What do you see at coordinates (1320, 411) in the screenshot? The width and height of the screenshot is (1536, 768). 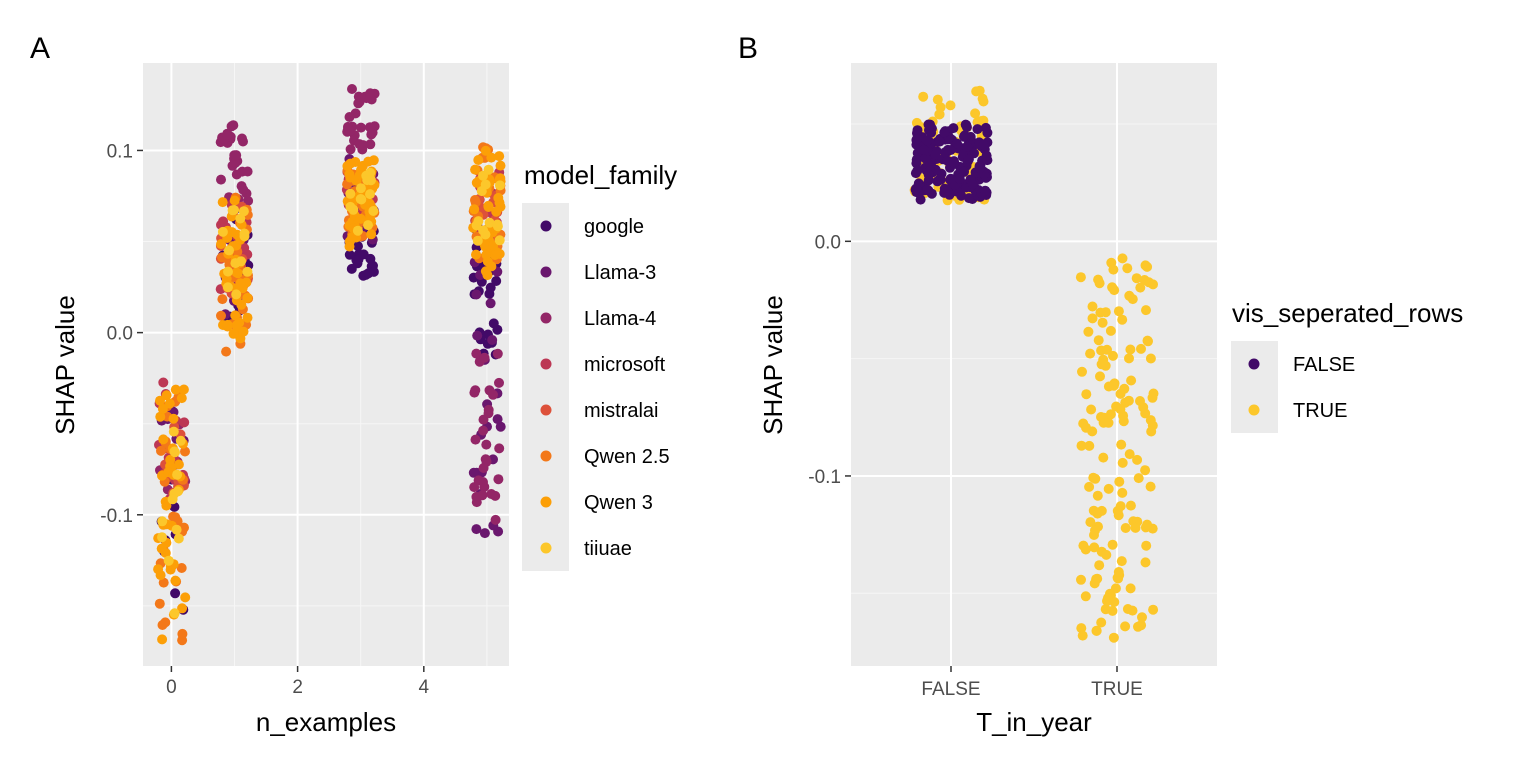 I see `legend-label: TRUE` at bounding box center [1320, 411].